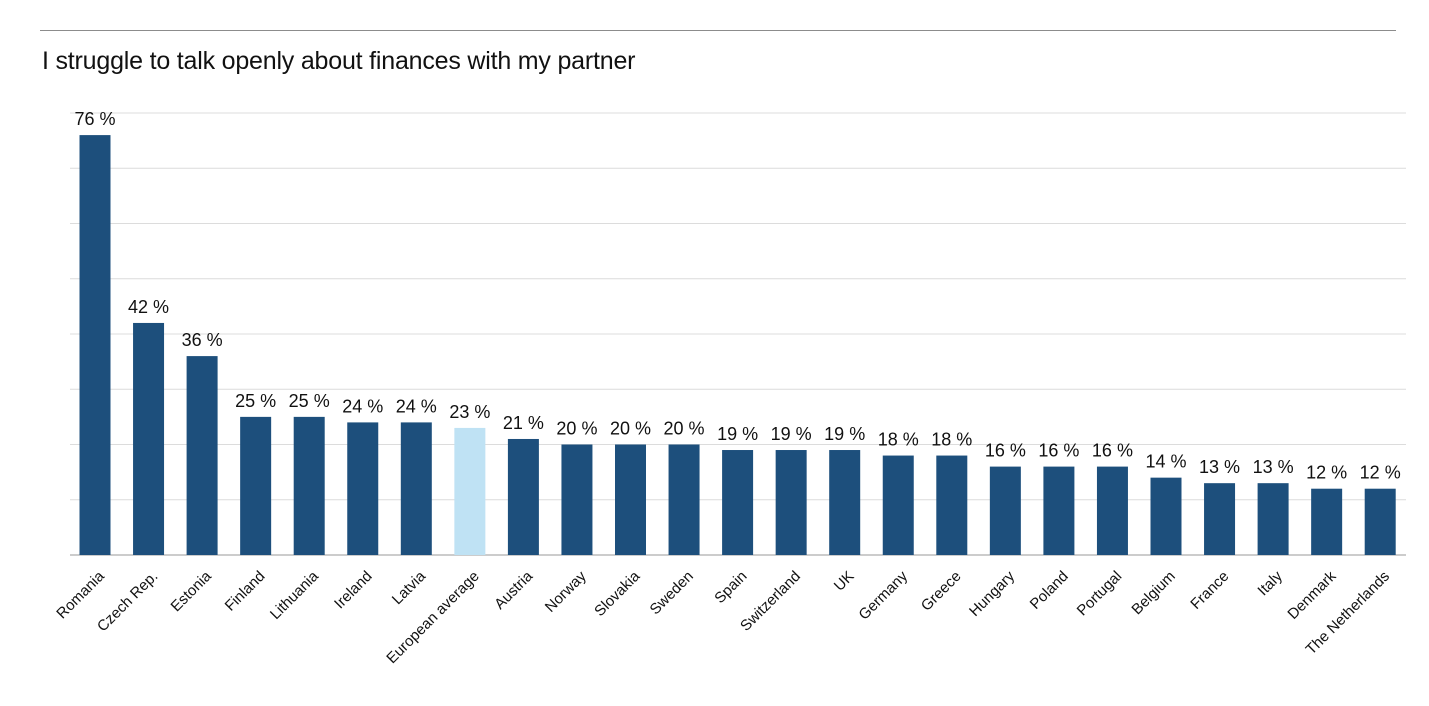 This screenshot has width=1429, height=706. I want to click on bar-european-average, so click(470, 491).